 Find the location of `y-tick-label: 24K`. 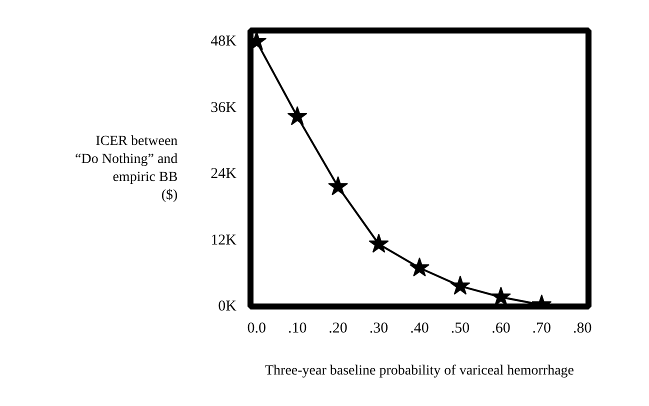

y-tick-label: 24K is located at coordinates (223, 174).